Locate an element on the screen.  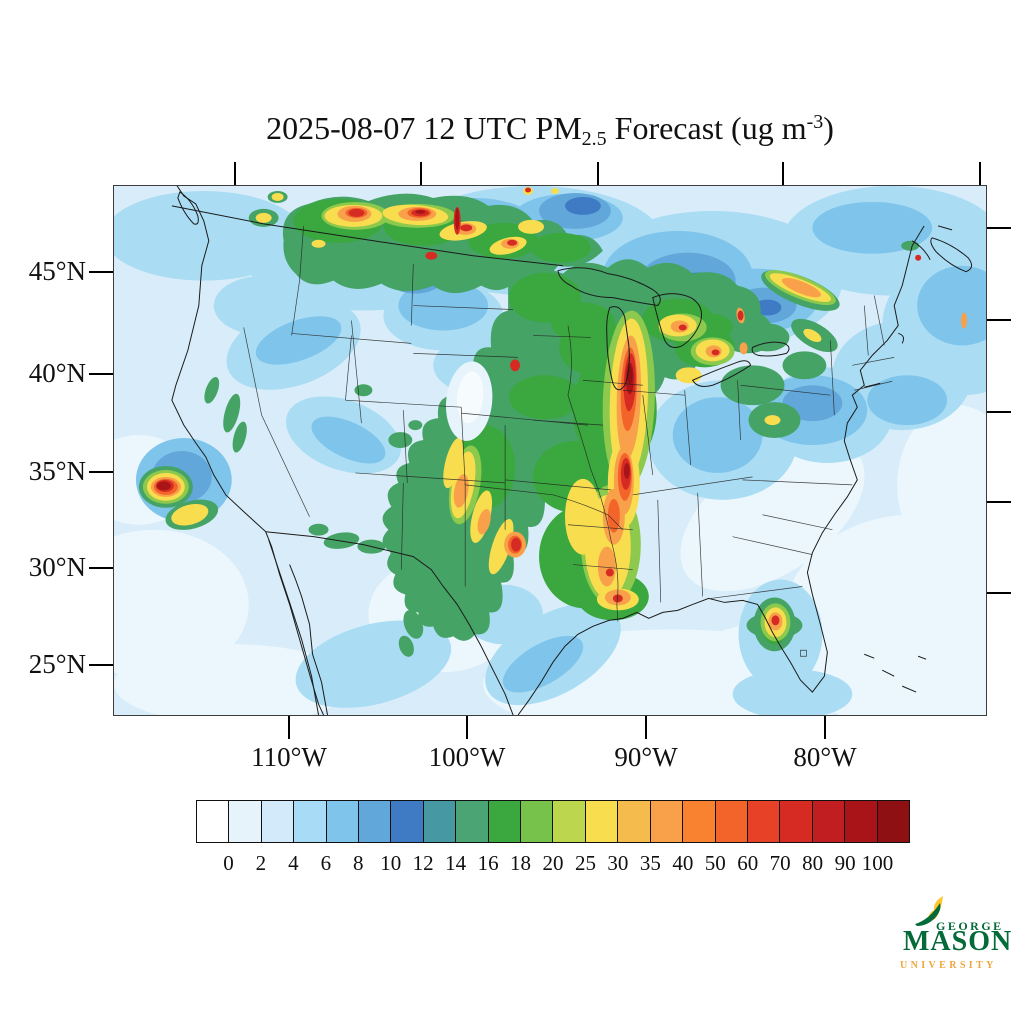
colorbar is located at coordinates (553, 821).